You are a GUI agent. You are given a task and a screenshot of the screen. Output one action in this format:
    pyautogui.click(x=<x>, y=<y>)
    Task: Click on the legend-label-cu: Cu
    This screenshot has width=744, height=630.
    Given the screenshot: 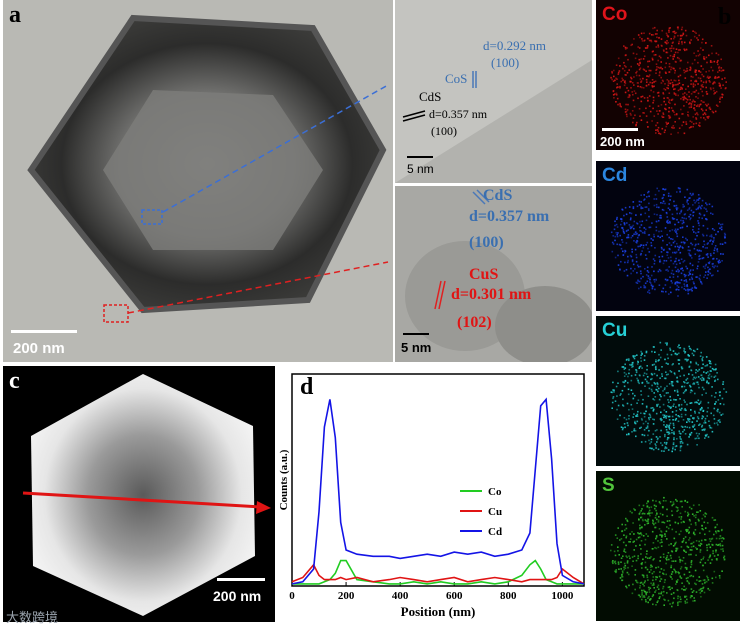 What is the action you would take?
    pyautogui.click(x=495, y=512)
    